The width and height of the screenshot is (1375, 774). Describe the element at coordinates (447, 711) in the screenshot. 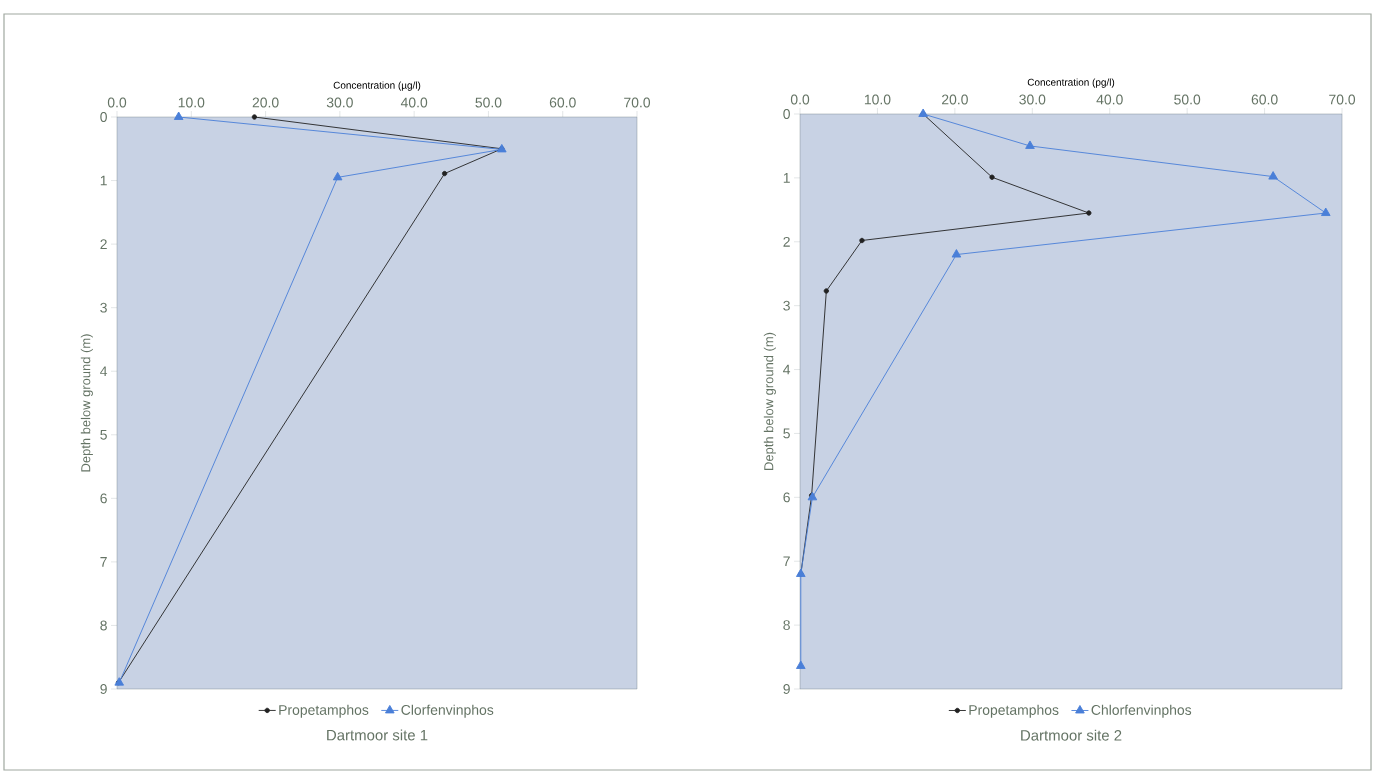

I see `legend-label: Clorfenvinphos` at that location.